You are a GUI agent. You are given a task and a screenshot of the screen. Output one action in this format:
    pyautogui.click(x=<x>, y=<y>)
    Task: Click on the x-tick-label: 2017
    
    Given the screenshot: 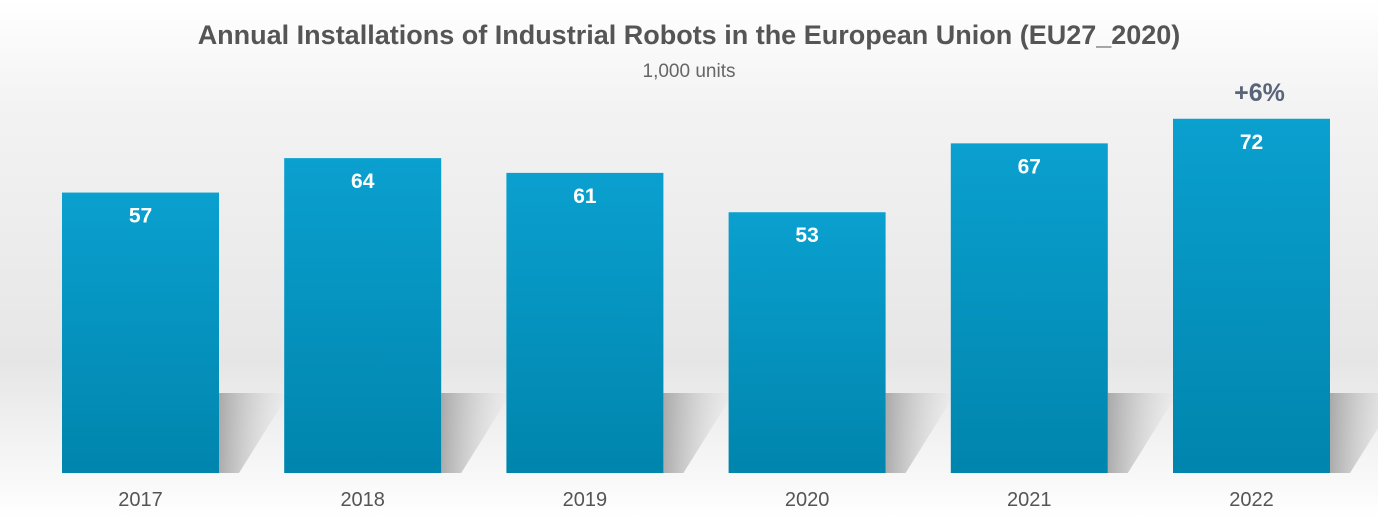 What is the action you would take?
    pyautogui.click(x=140, y=500)
    